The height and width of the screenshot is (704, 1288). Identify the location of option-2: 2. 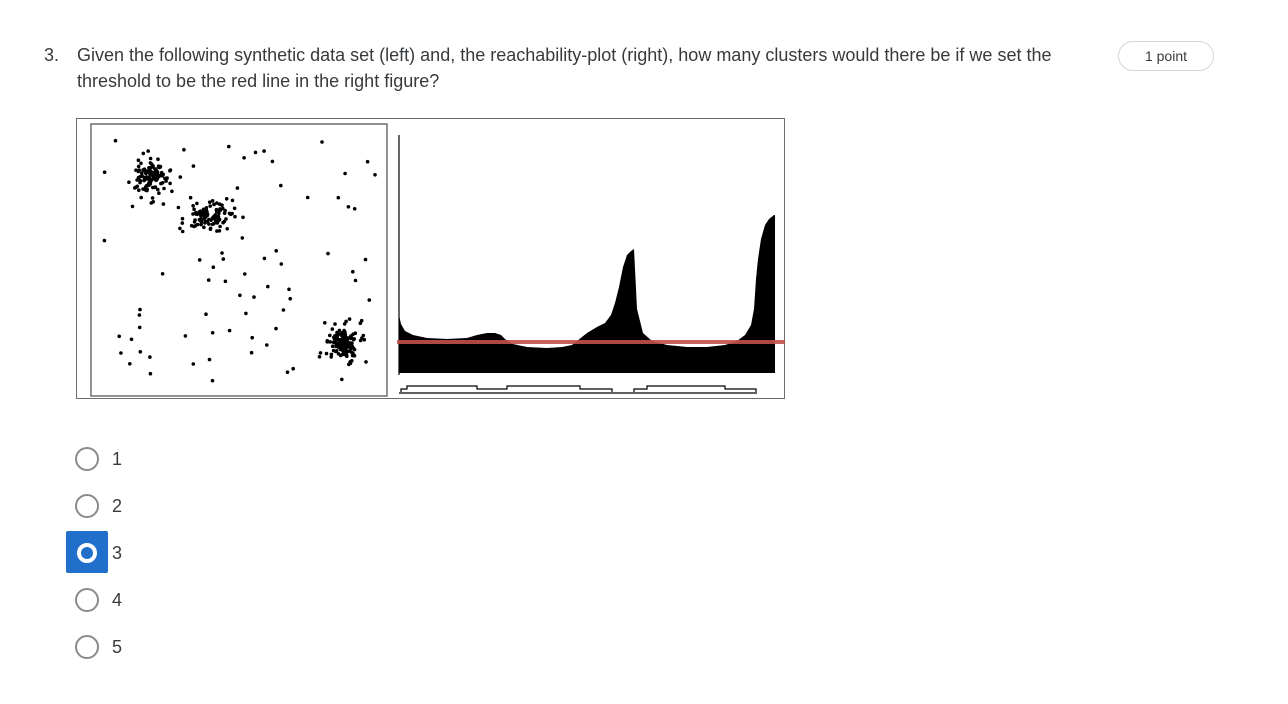
(216, 506).